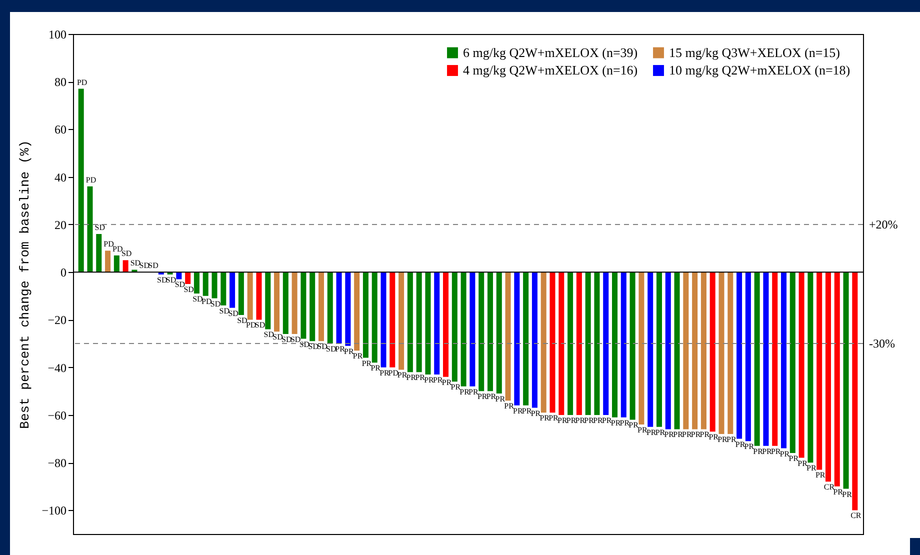 Image resolution: width=920 pixels, height=555 pixels. What do you see at coordinates (57, 415) in the screenshot?
I see `y-tick-label: −60` at bounding box center [57, 415].